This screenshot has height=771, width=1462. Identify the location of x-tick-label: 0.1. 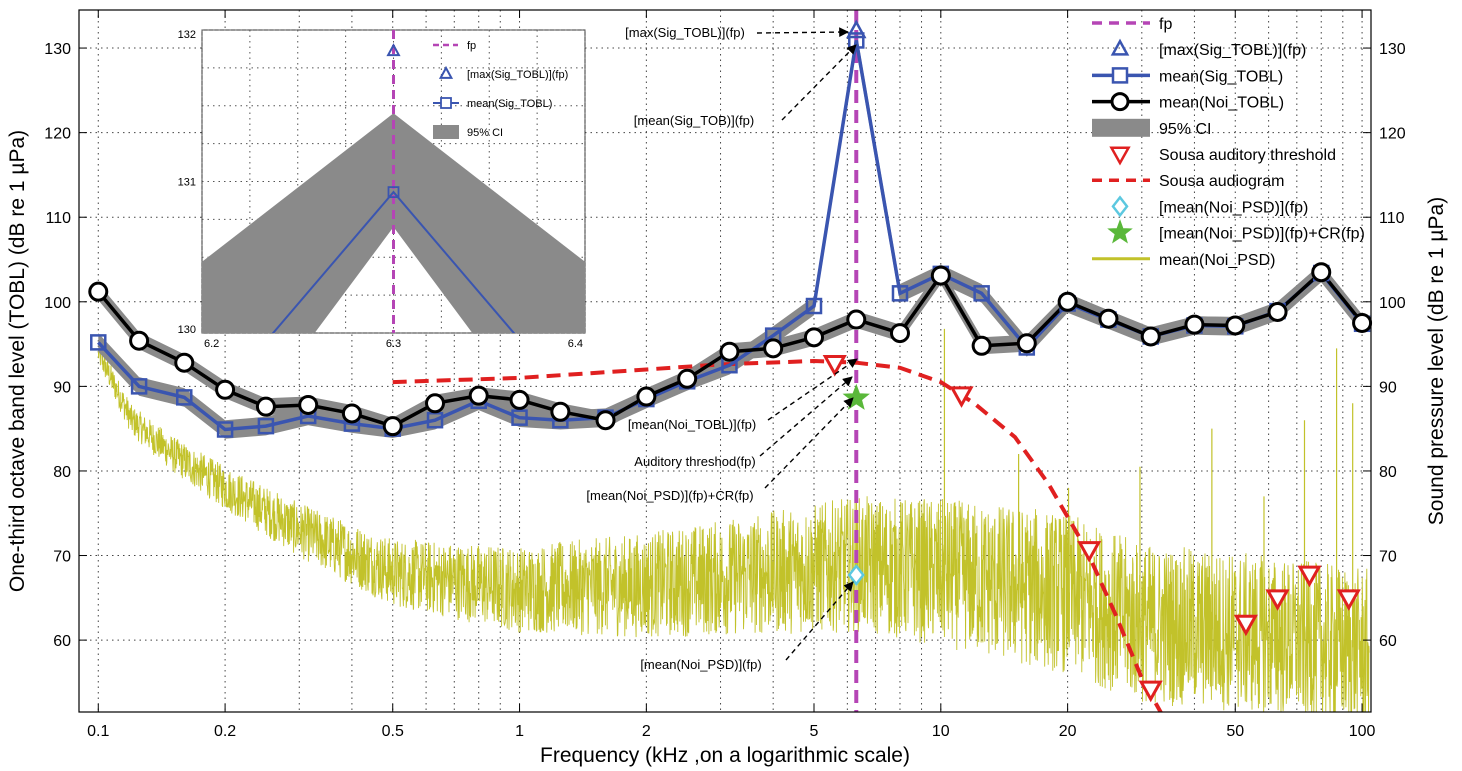
(98, 731).